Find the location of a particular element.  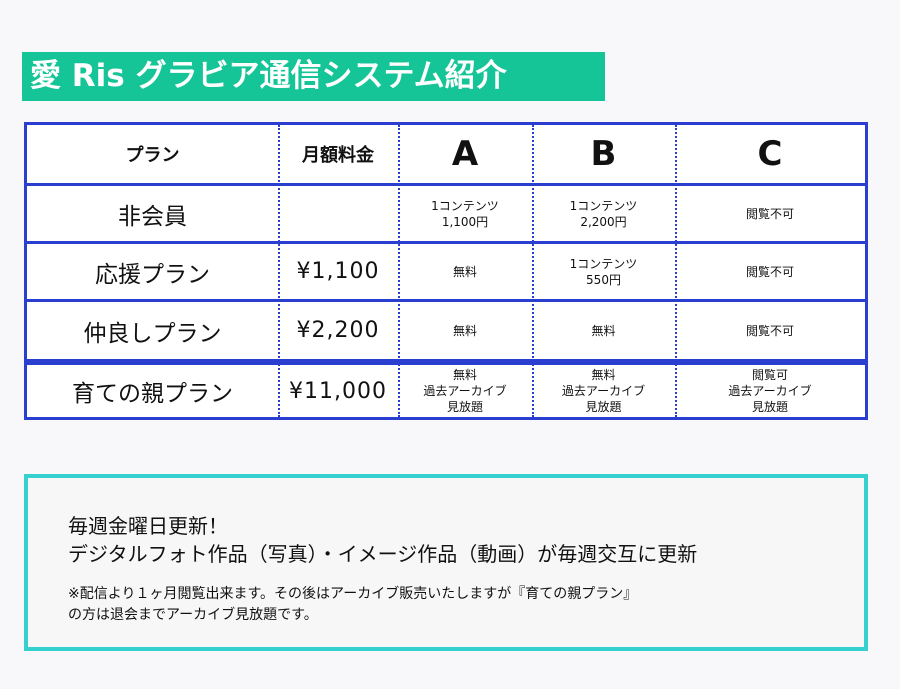

plan-price-text: ¥1,100 is located at coordinates (338, 271).